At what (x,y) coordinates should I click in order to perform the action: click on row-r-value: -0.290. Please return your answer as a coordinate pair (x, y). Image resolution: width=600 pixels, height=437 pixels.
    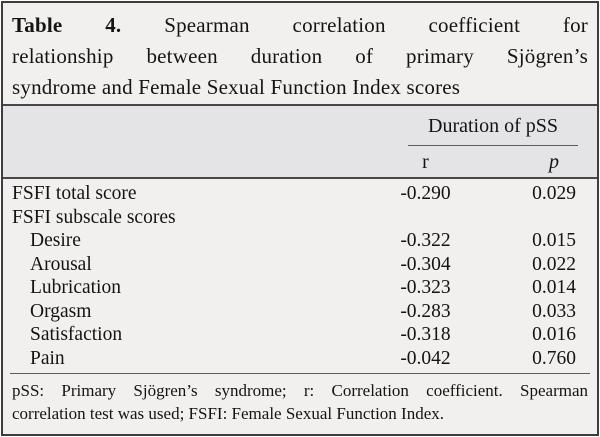
    Looking at the image, I should click on (425, 193).